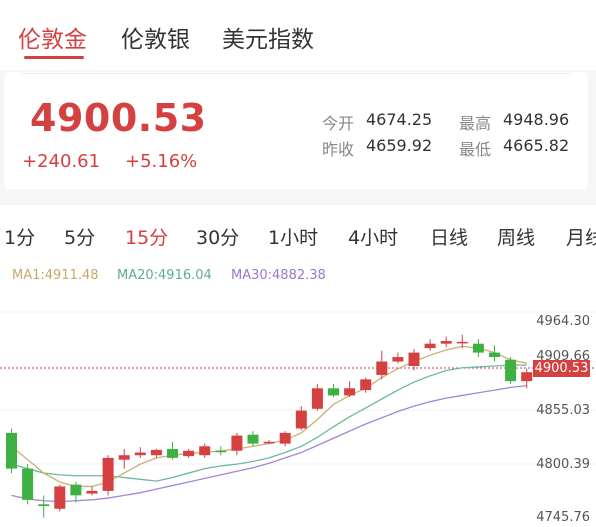 Image resolution: width=596 pixels, height=527 pixels. Describe the element at coordinates (563, 464) in the screenshot. I see `y-tick-label: 4800.39` at that location.